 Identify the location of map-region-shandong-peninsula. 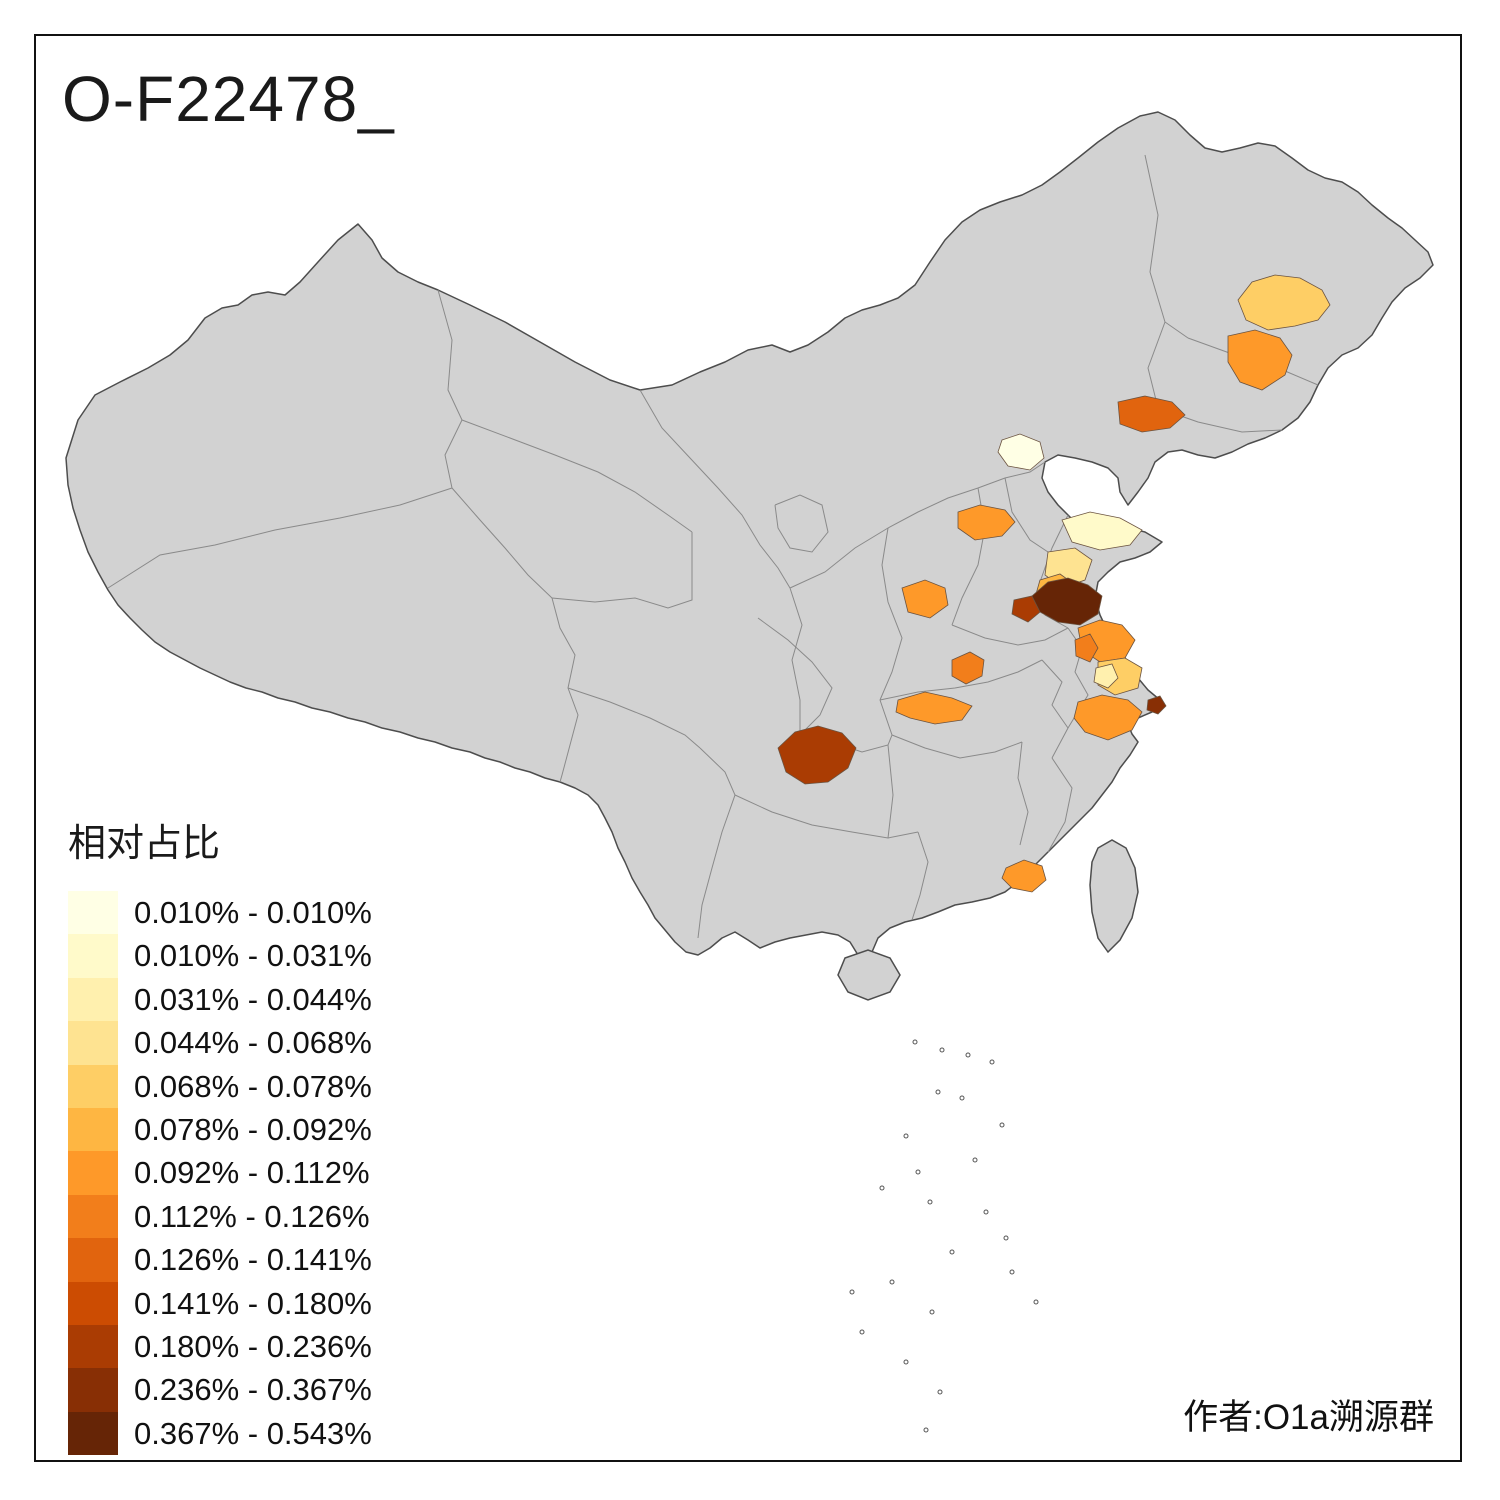
(1102, 531).